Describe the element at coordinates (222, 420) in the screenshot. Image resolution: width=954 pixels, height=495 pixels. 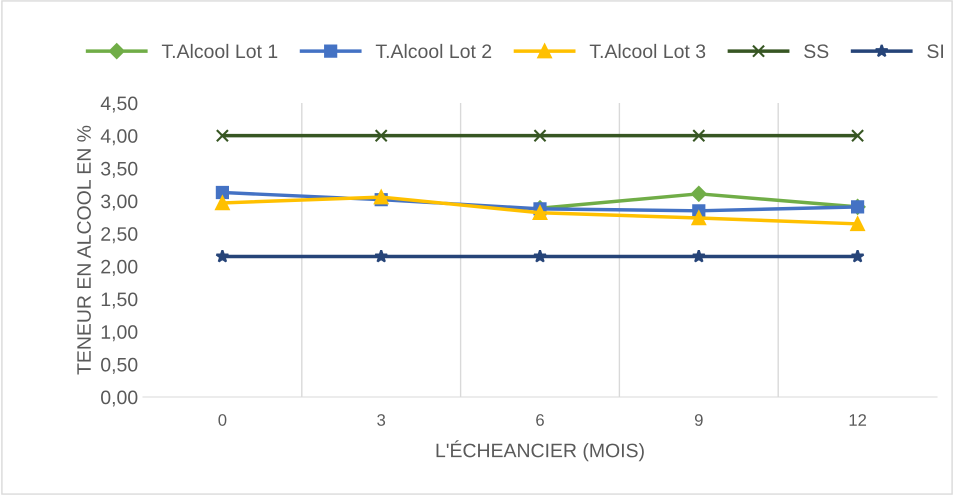
I see `x-tick-label: 0` at that location.